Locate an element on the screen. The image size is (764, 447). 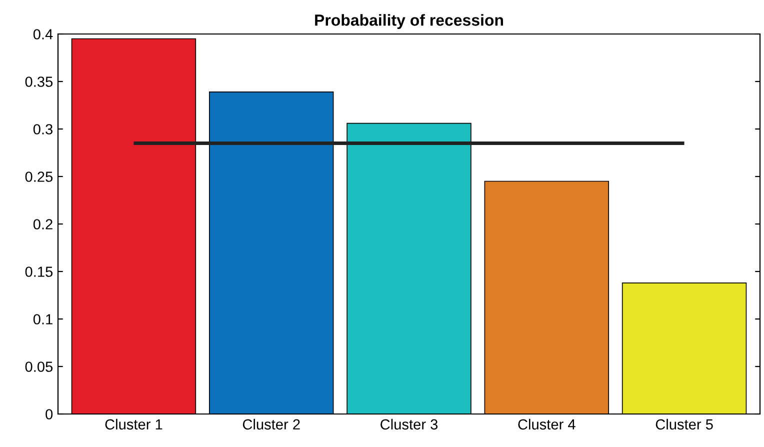
y-tick-label: 0.35 is located at coordinates (39, 81).